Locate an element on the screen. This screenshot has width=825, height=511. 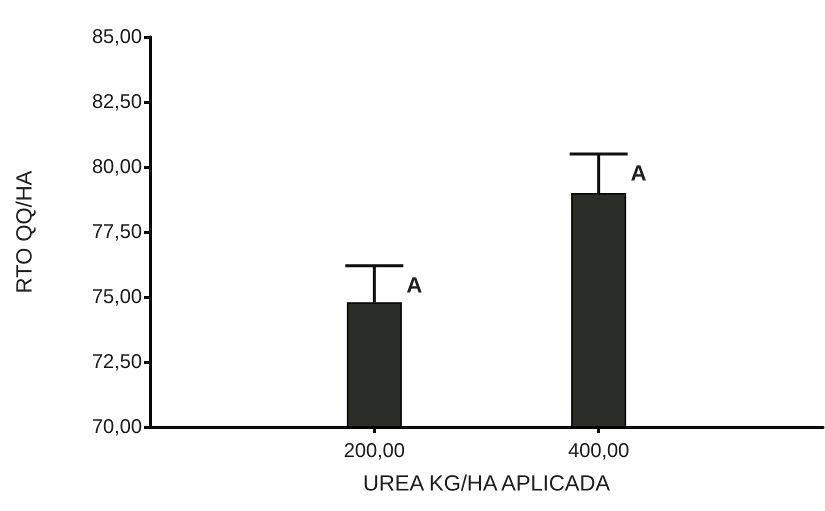
y-tick-label: 70,00 is located at coordinates (117, 427).